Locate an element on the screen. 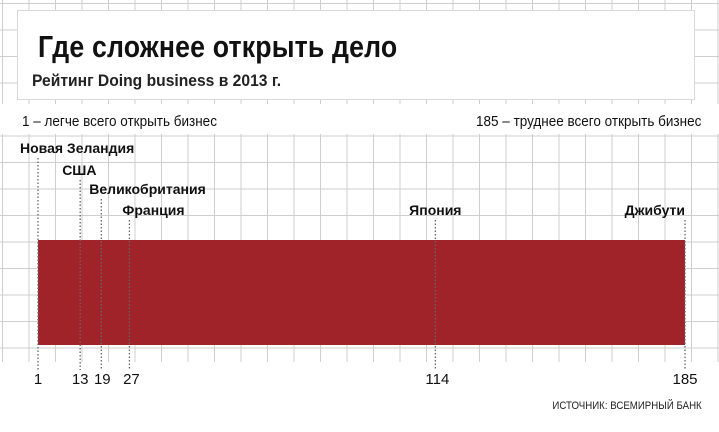  legend-left: 1 – легче всего открыть бизнес is located at coordinates (119, 121).